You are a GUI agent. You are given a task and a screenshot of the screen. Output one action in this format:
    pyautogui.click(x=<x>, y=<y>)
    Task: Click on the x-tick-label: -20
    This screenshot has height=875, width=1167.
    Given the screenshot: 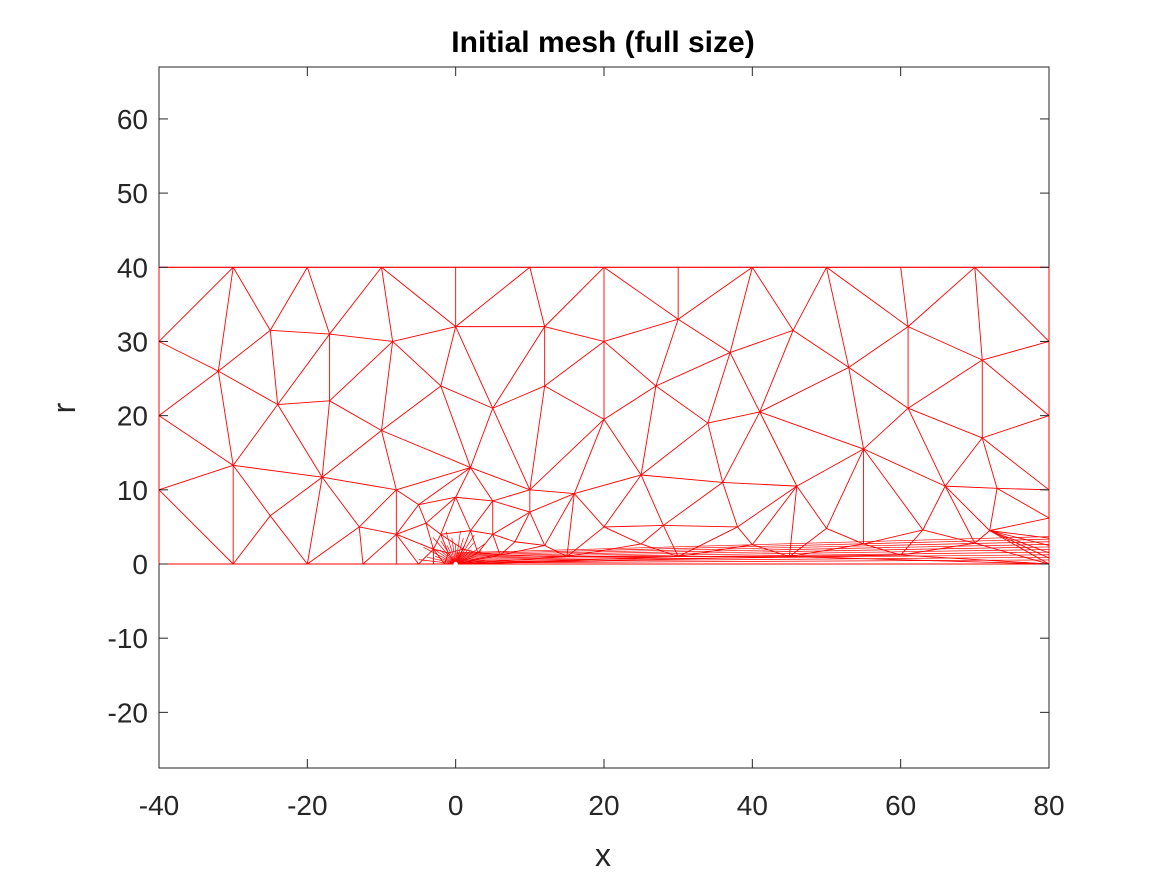 What is the action you would take?
    pyautogui.click(x=307, y=805)
    